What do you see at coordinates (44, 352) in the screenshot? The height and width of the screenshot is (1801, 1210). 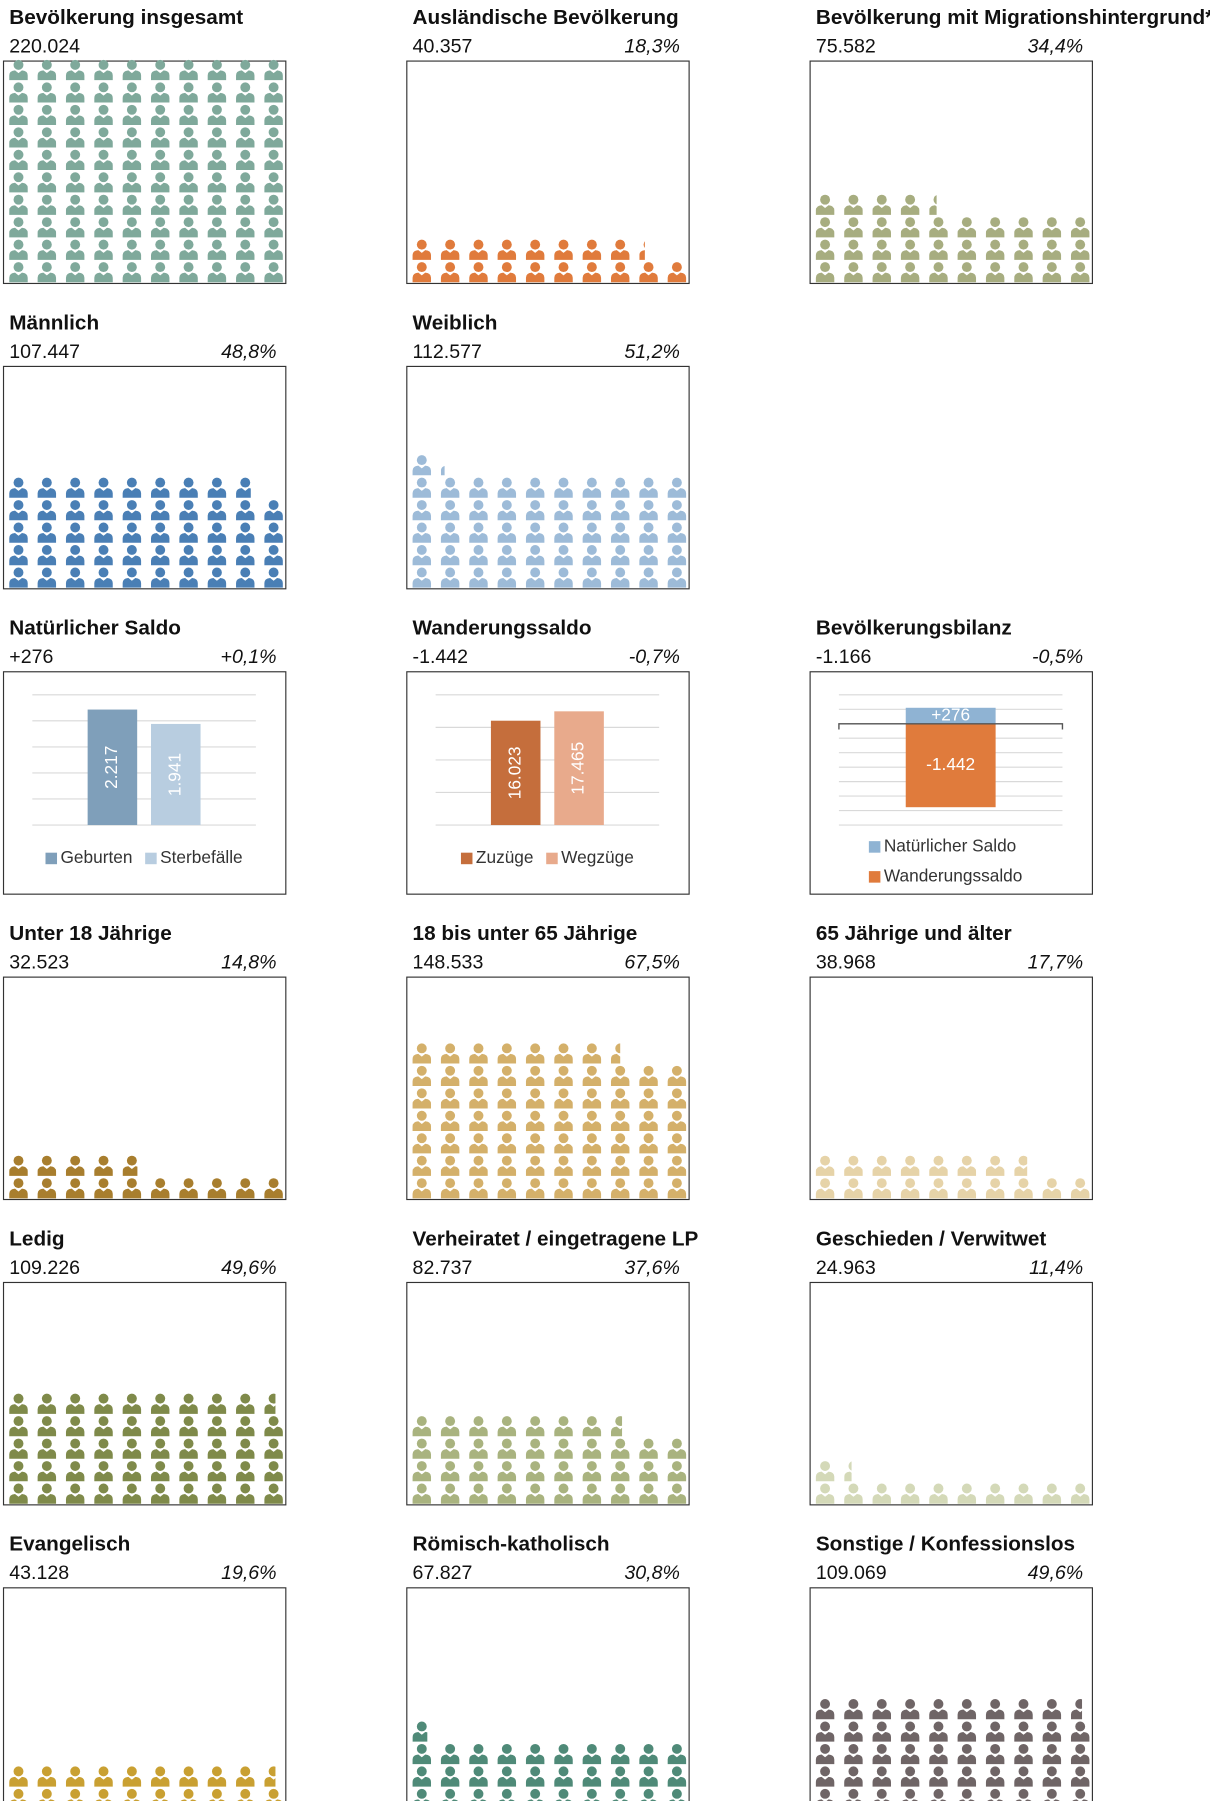 I see `panel-total: 107.447` at bounding box center [44, 352].